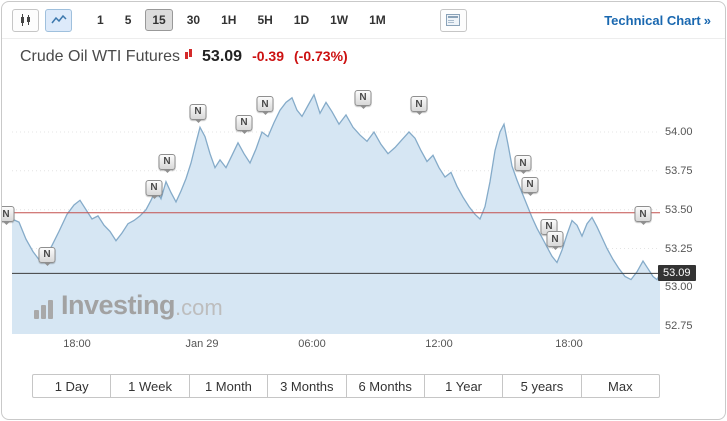 Image resolution: width=727 pixels, height=421 pixels. What do you see at coordinates (44, 309) in the screenshot?
I see `investing-logo-icon` at bounding box center [44, 309].